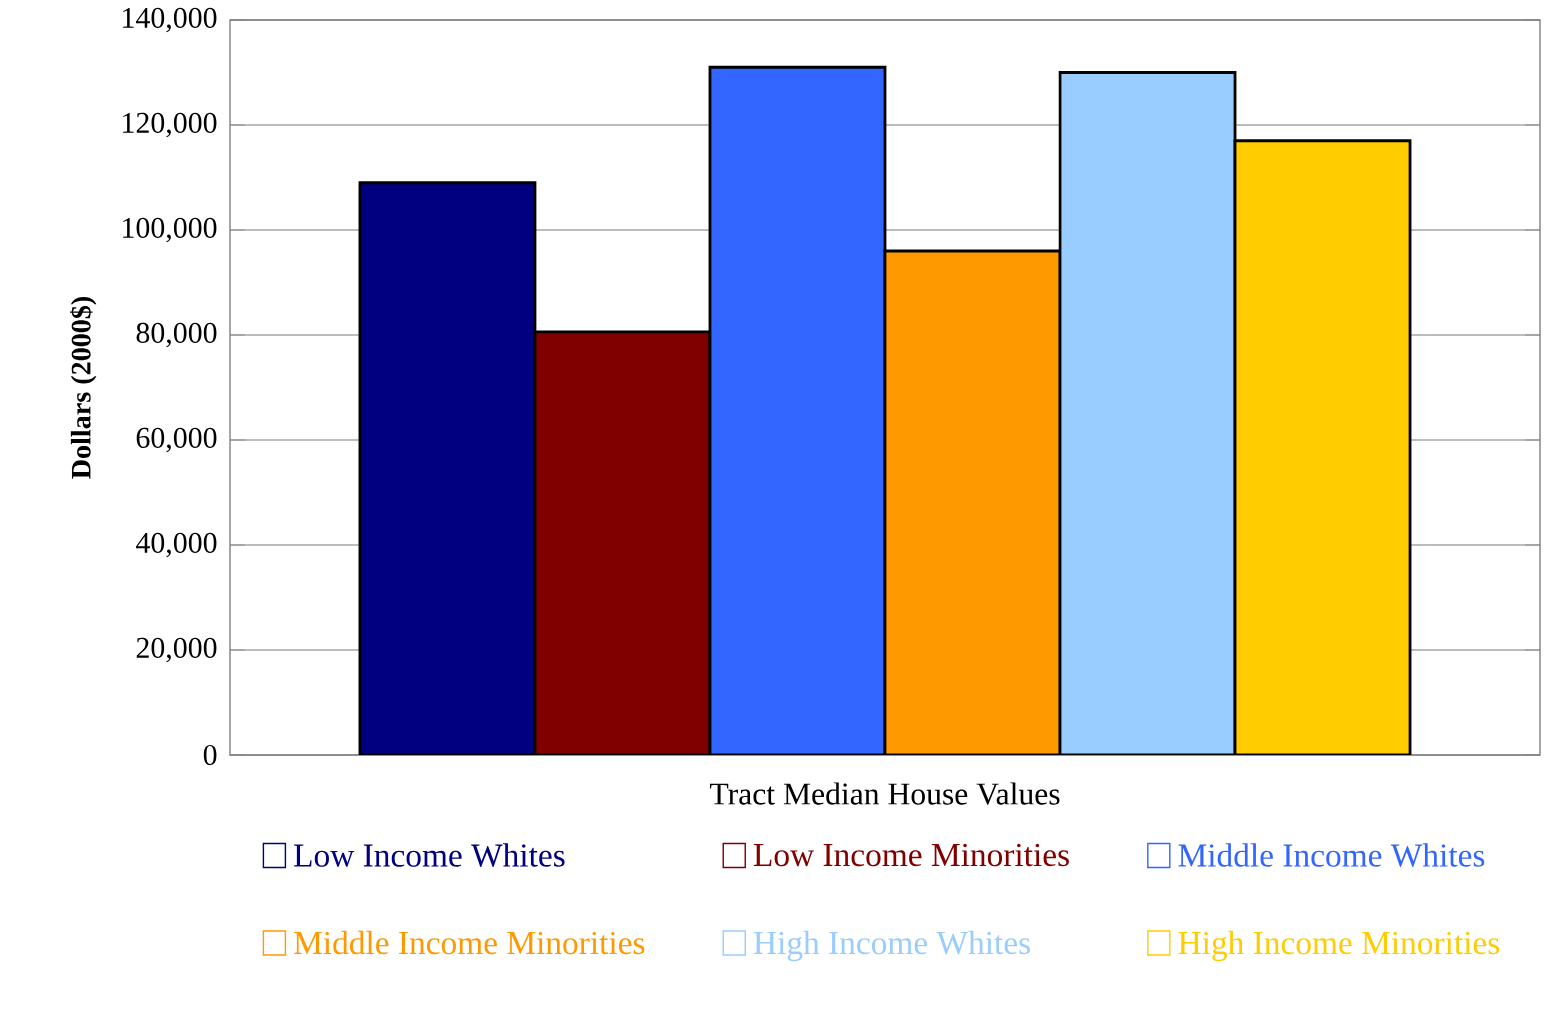 The image size is (1558, 1015). What do you see at coordinates (176, 335) in the screenshot?
I see `y-tick-label: 80,000` at bounding box center [176, 335].